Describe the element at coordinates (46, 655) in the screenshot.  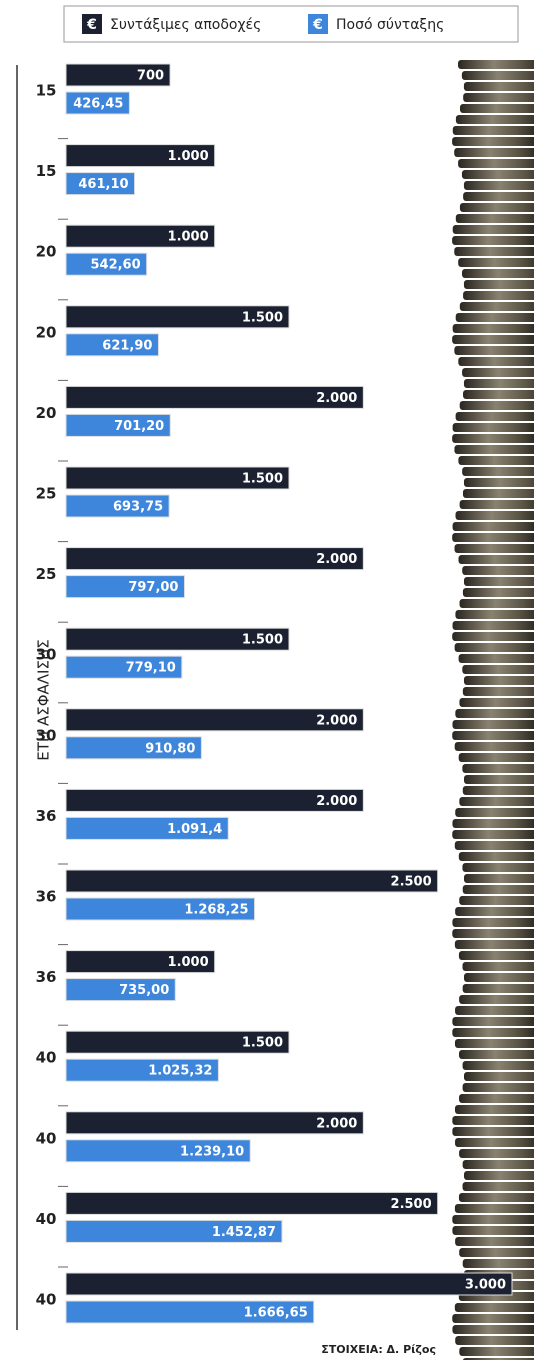
I see `category-label: 30` at that location.